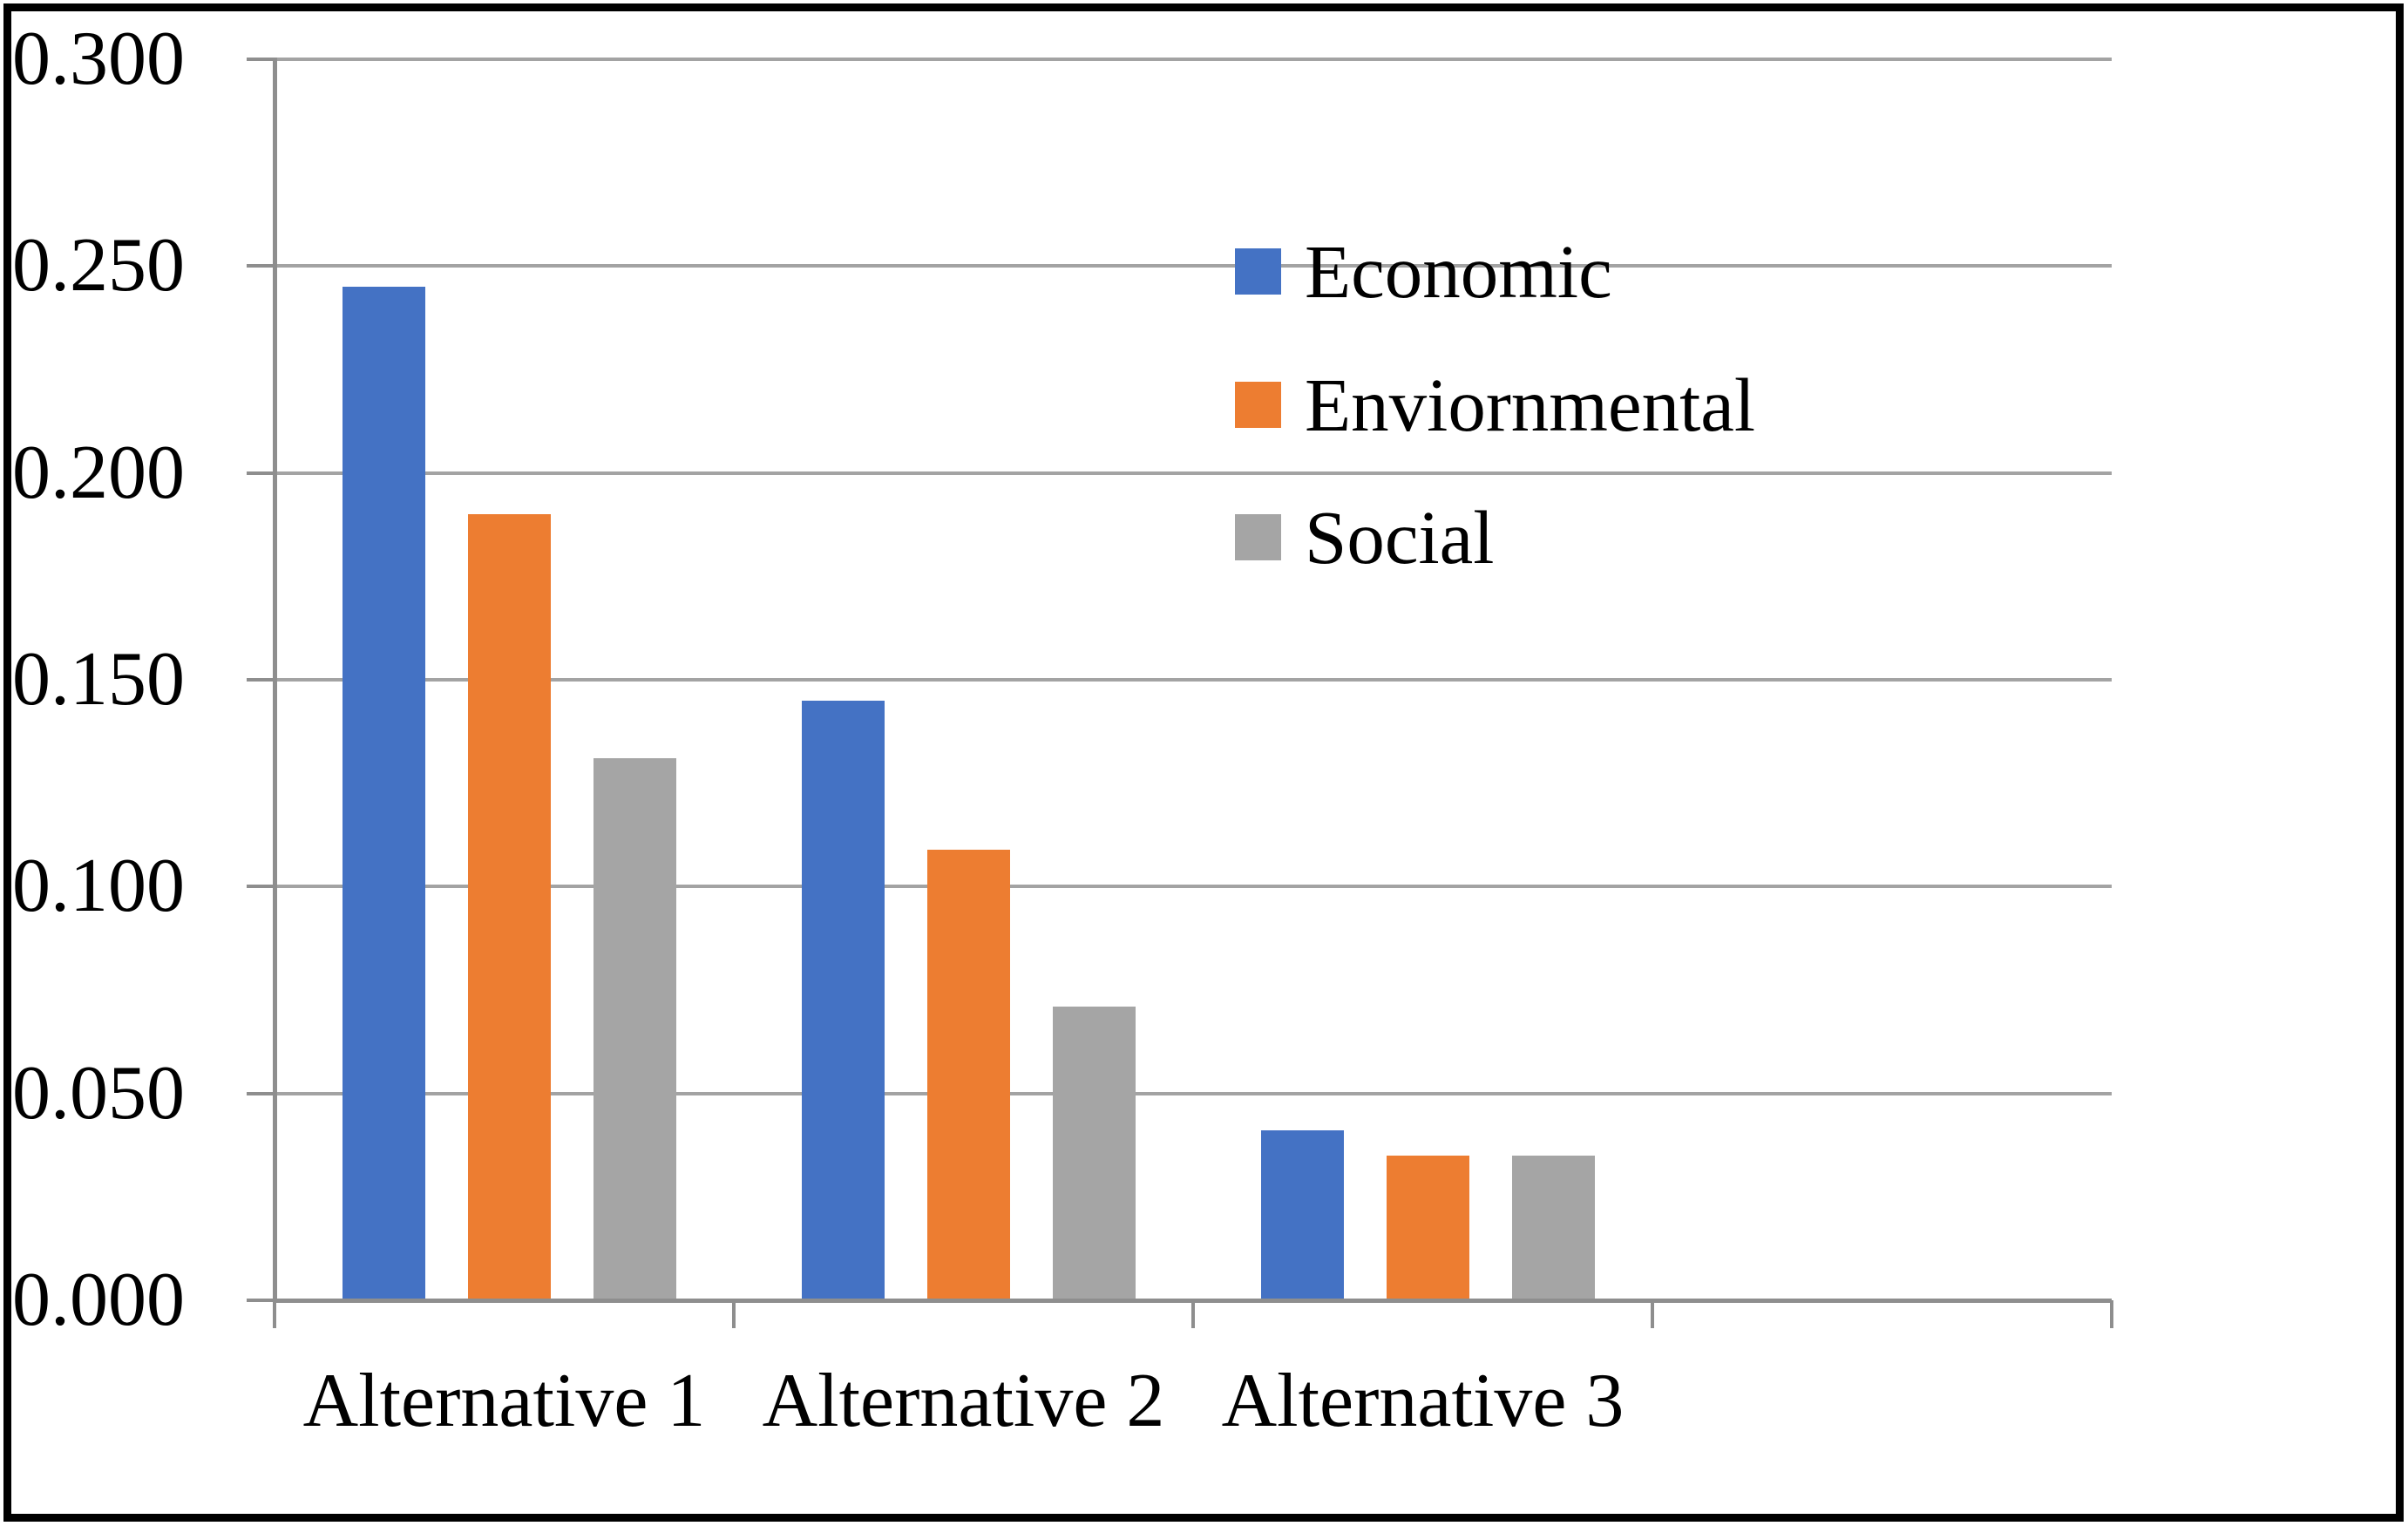  Describe the element at coordinates (98, 266) in the screenshot. I see `y-axis-tick-label: 0.250` at that location.